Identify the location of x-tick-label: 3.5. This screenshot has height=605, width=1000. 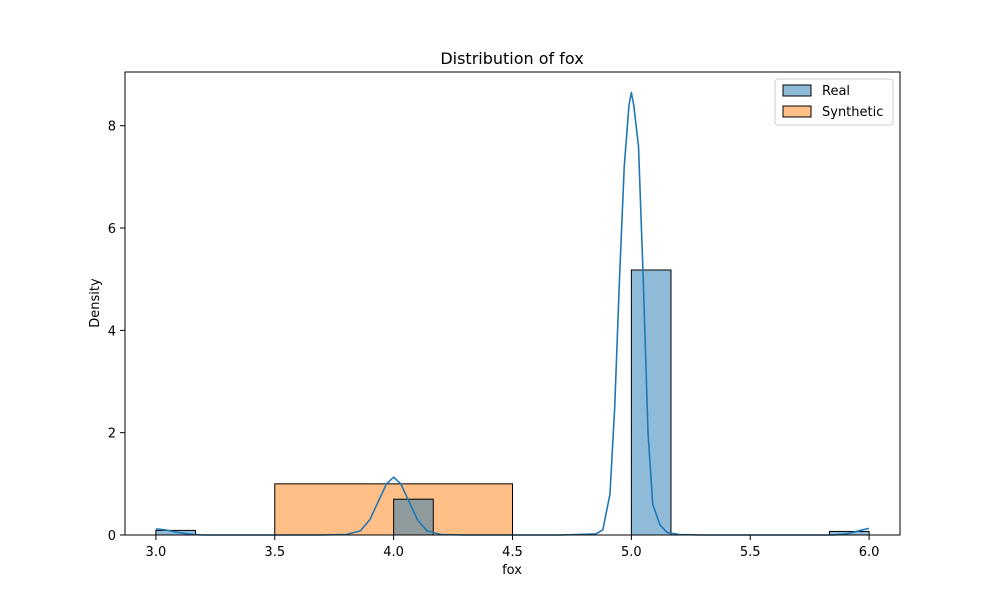
(274, 552).